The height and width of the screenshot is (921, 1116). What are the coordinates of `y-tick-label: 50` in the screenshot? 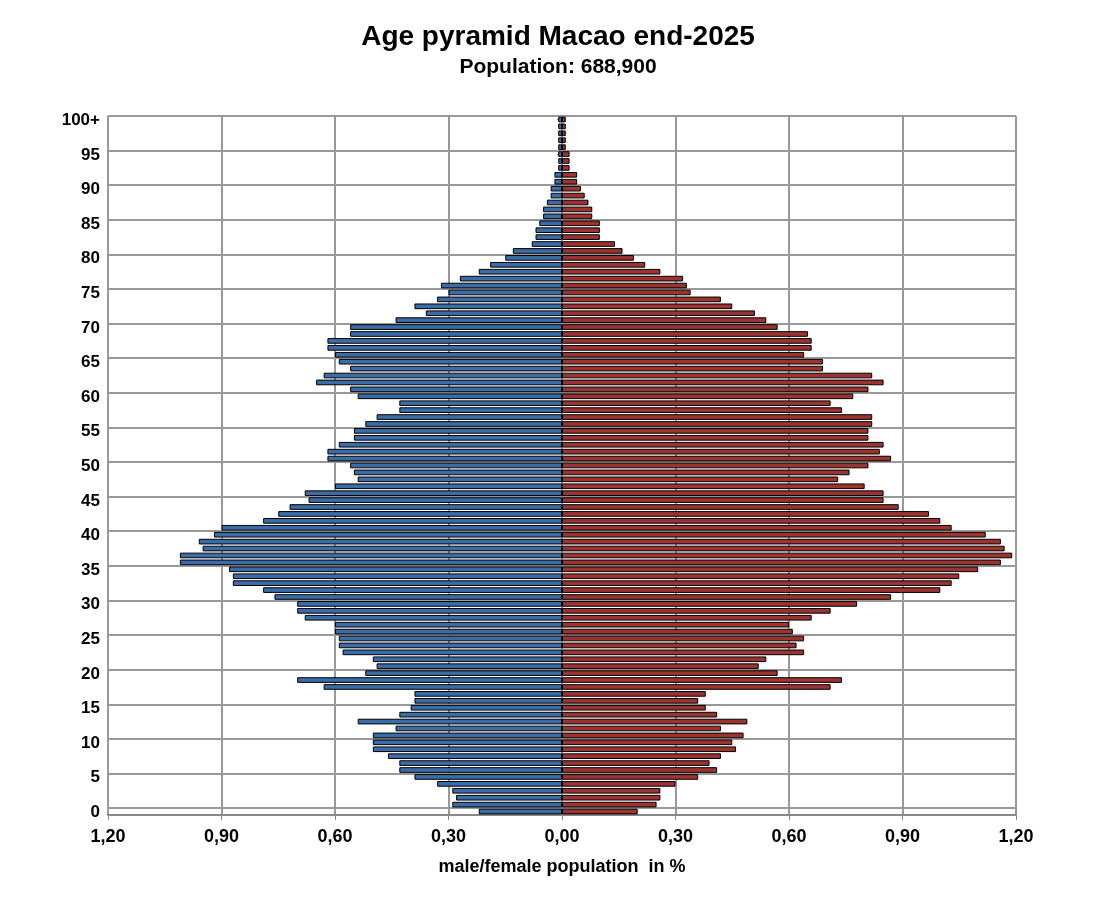 It's located at (90, 465).